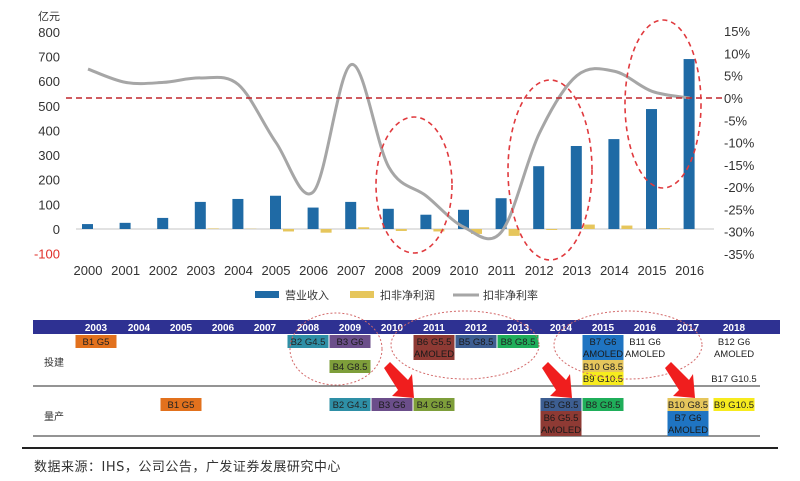 The height and width of the screenshot is (481, 800). Describe the element at coordinates (434, 328) in the screenshot. I see `timeline-year: 2011` at that location.